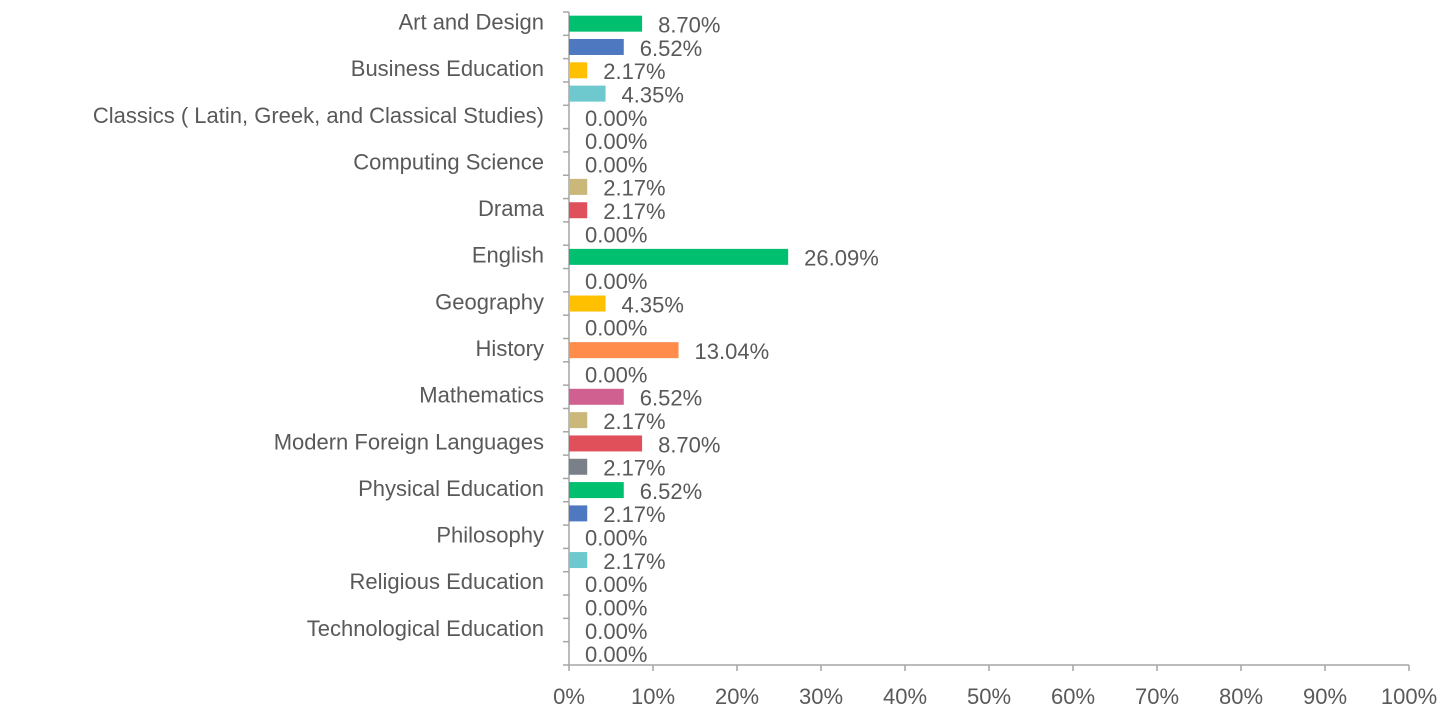 This screenshot has height=713, width=1441. What do you see at coordinates (510, 348) in the screenshot?
I see `y-tick-label: History` at bounding box center [510, 348].